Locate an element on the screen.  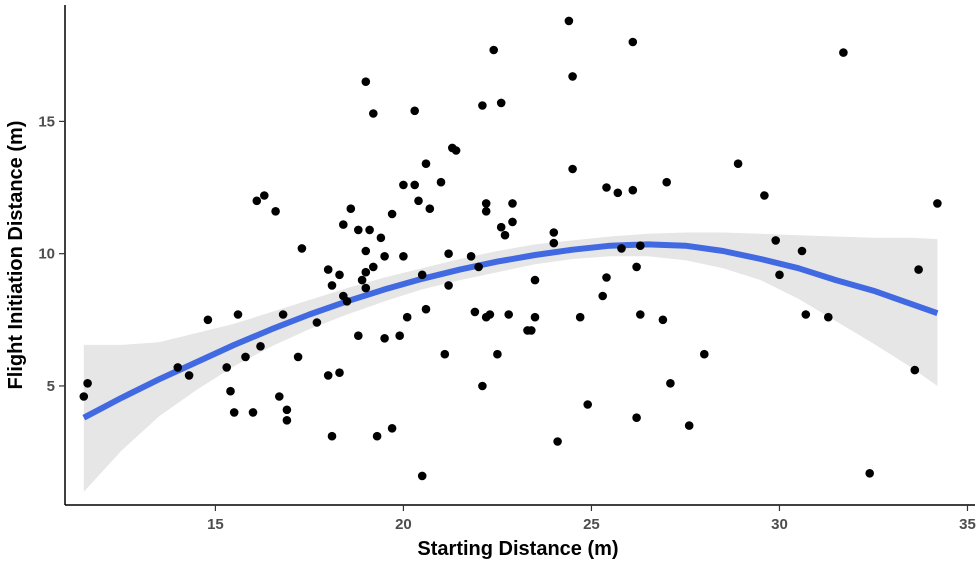
y-tick-label: 15 is located at coordinates (46, 121).